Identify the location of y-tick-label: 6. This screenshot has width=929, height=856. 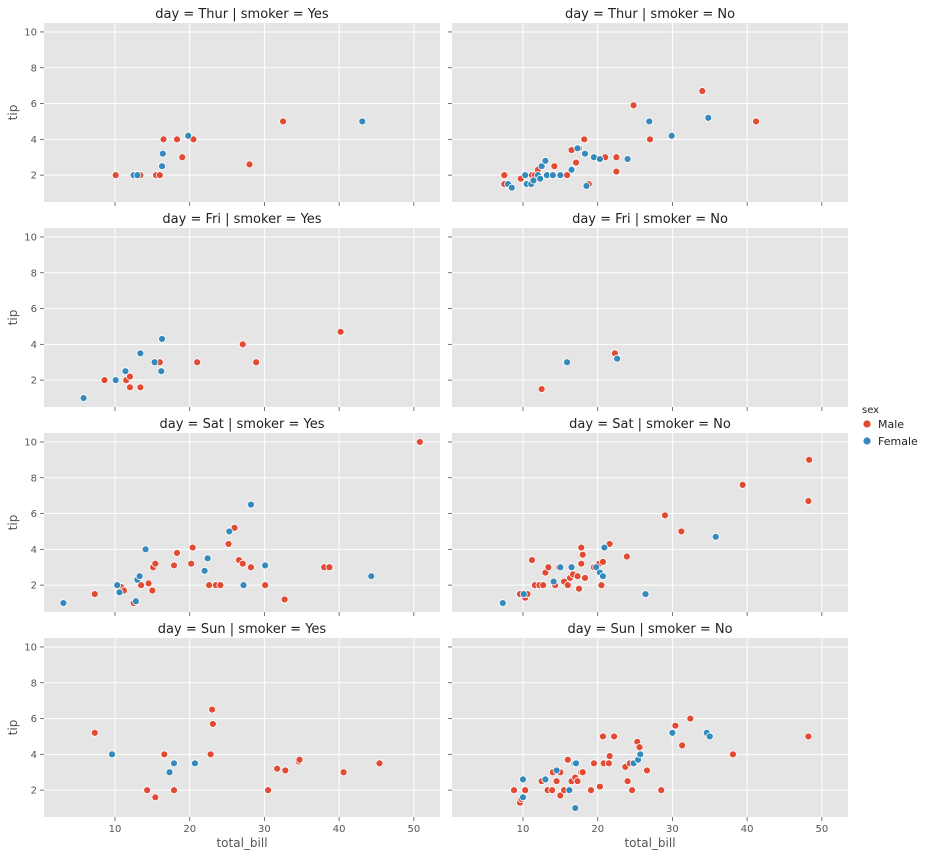
(34, 514).